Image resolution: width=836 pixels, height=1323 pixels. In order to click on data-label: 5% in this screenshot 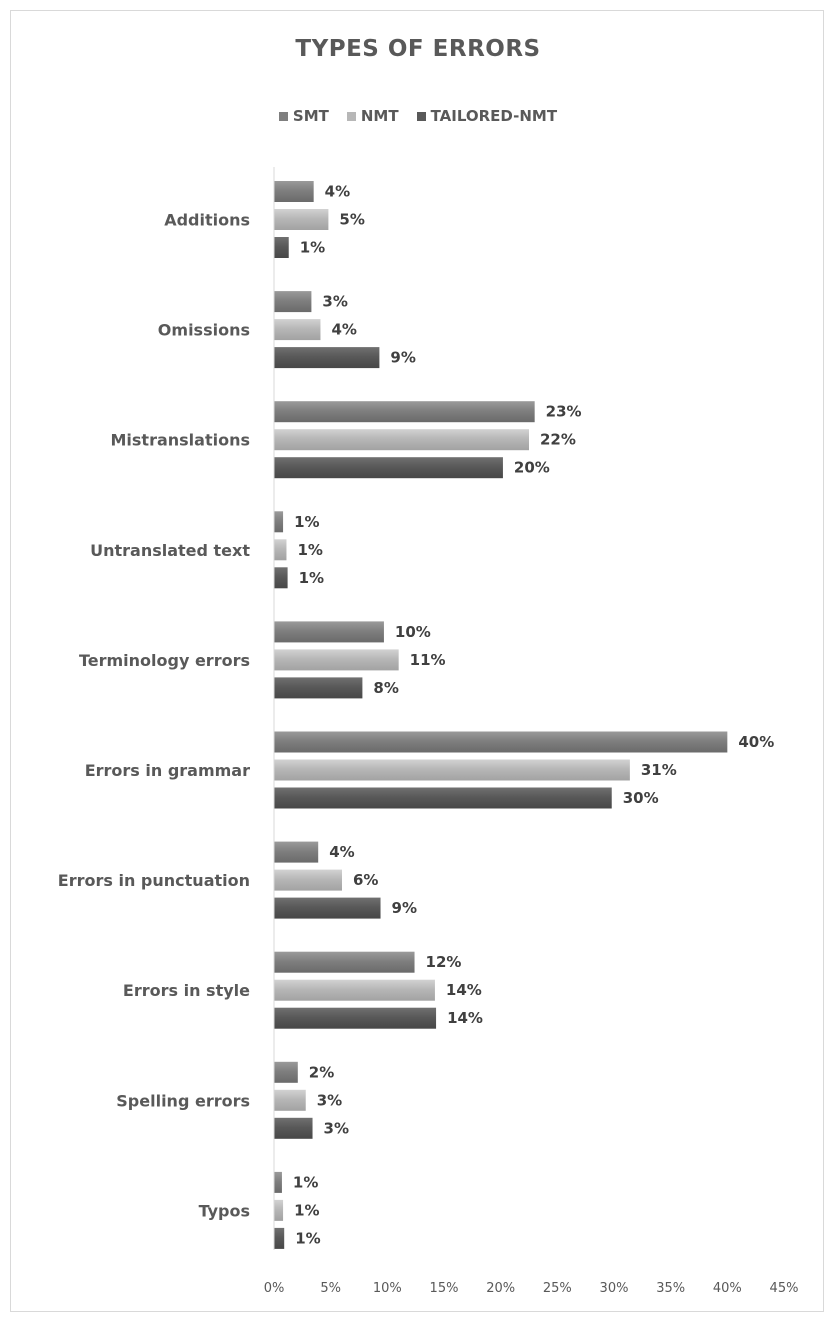, I will do `click(351, 220)`.